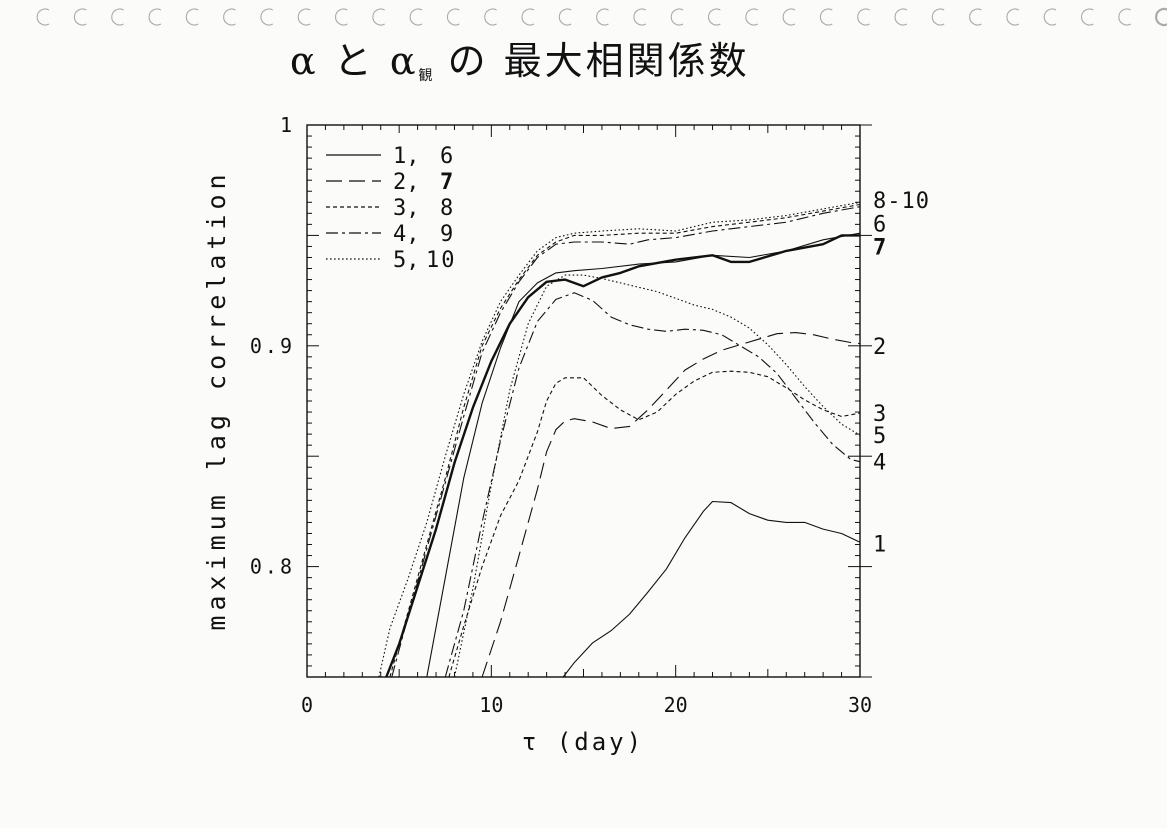  Describe the element at coordinates (216, 399) in the screenshot. I see `y-axis-label: maximum lag correlation` at that location.